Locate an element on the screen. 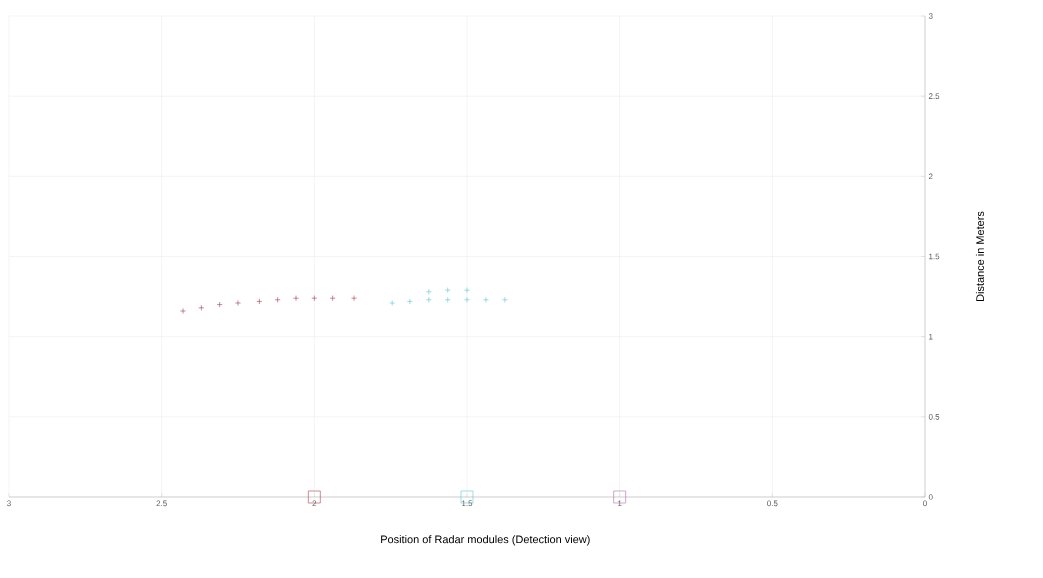 The image size is (1043, 578). x-axis-title: Position of Radar modules (Detection view) is located at coordinates (485, 540).